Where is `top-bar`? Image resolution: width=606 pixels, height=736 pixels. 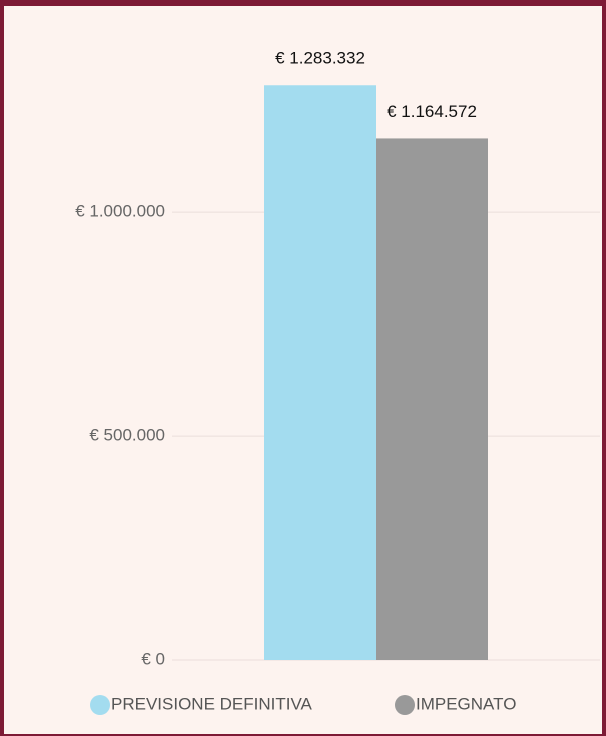
top-bar is located at coordinates (303, 3).